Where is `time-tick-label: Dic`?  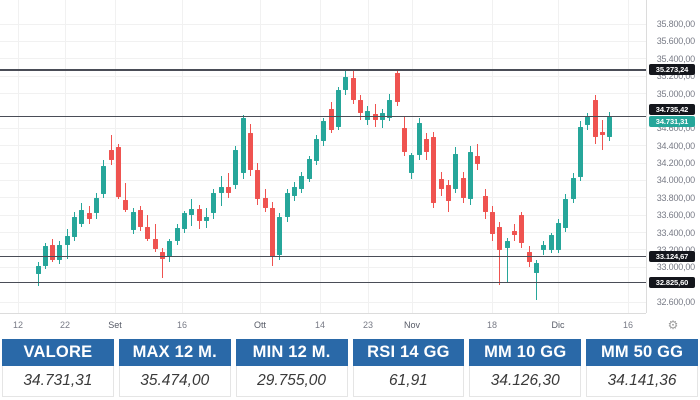
time-tick-label: Dic is located at coordinates (558, 325).